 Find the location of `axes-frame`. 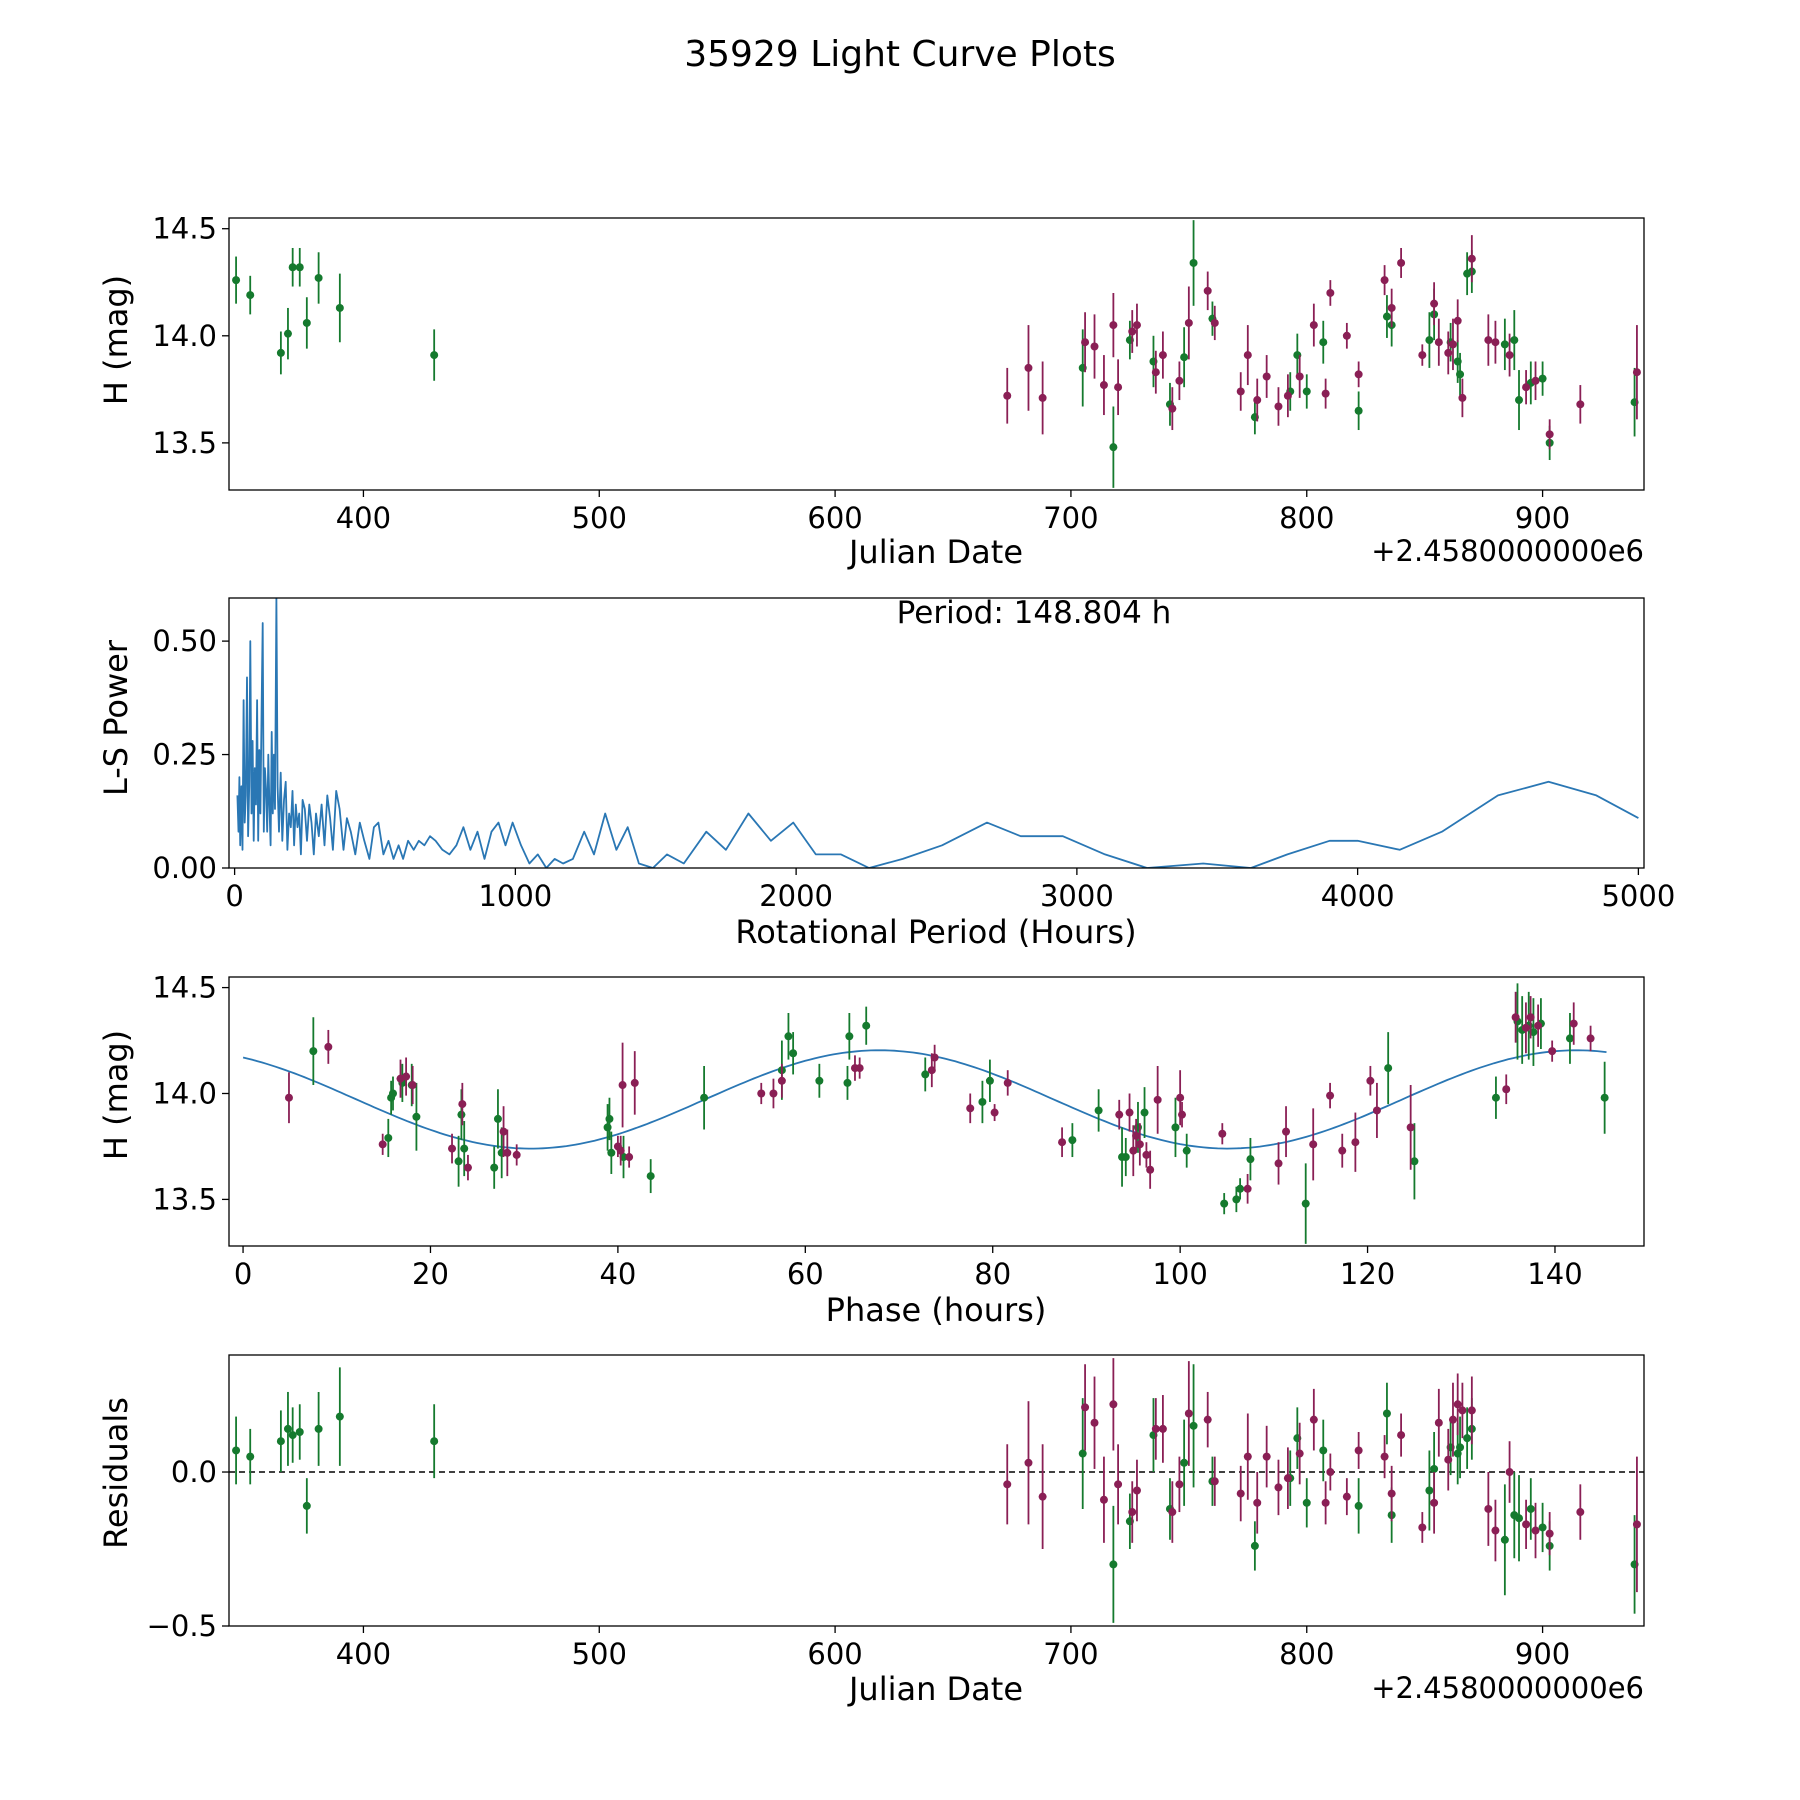

axes-frame is located at coordinates (936, 1111).